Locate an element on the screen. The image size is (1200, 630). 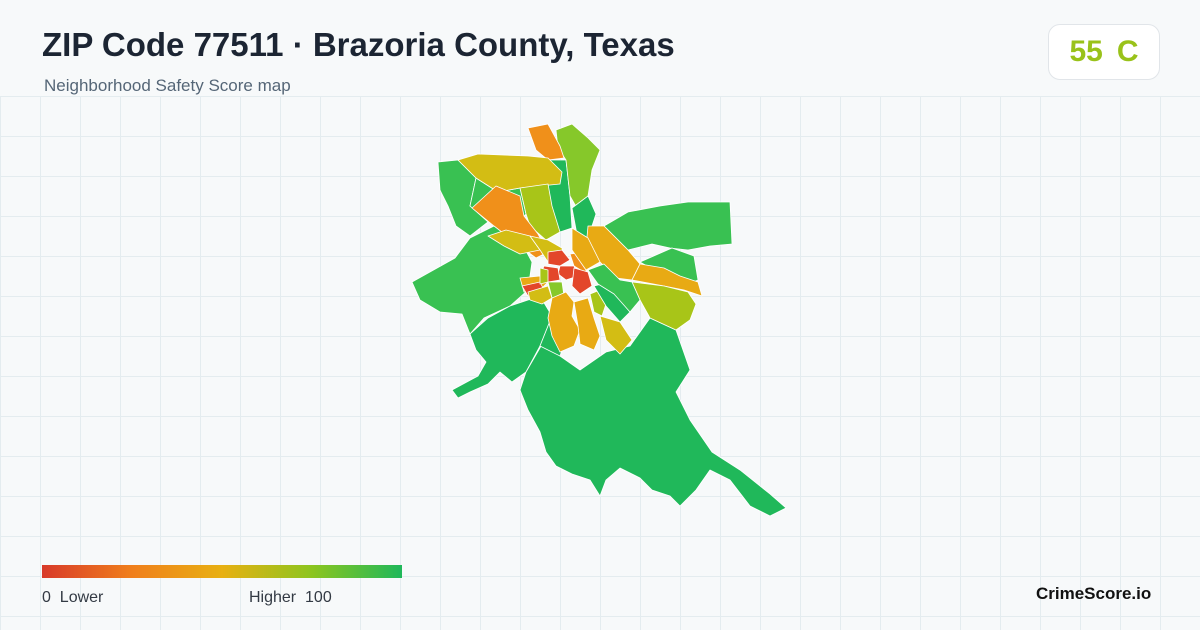
score-grade: C is located at coordinates (1127, 51).